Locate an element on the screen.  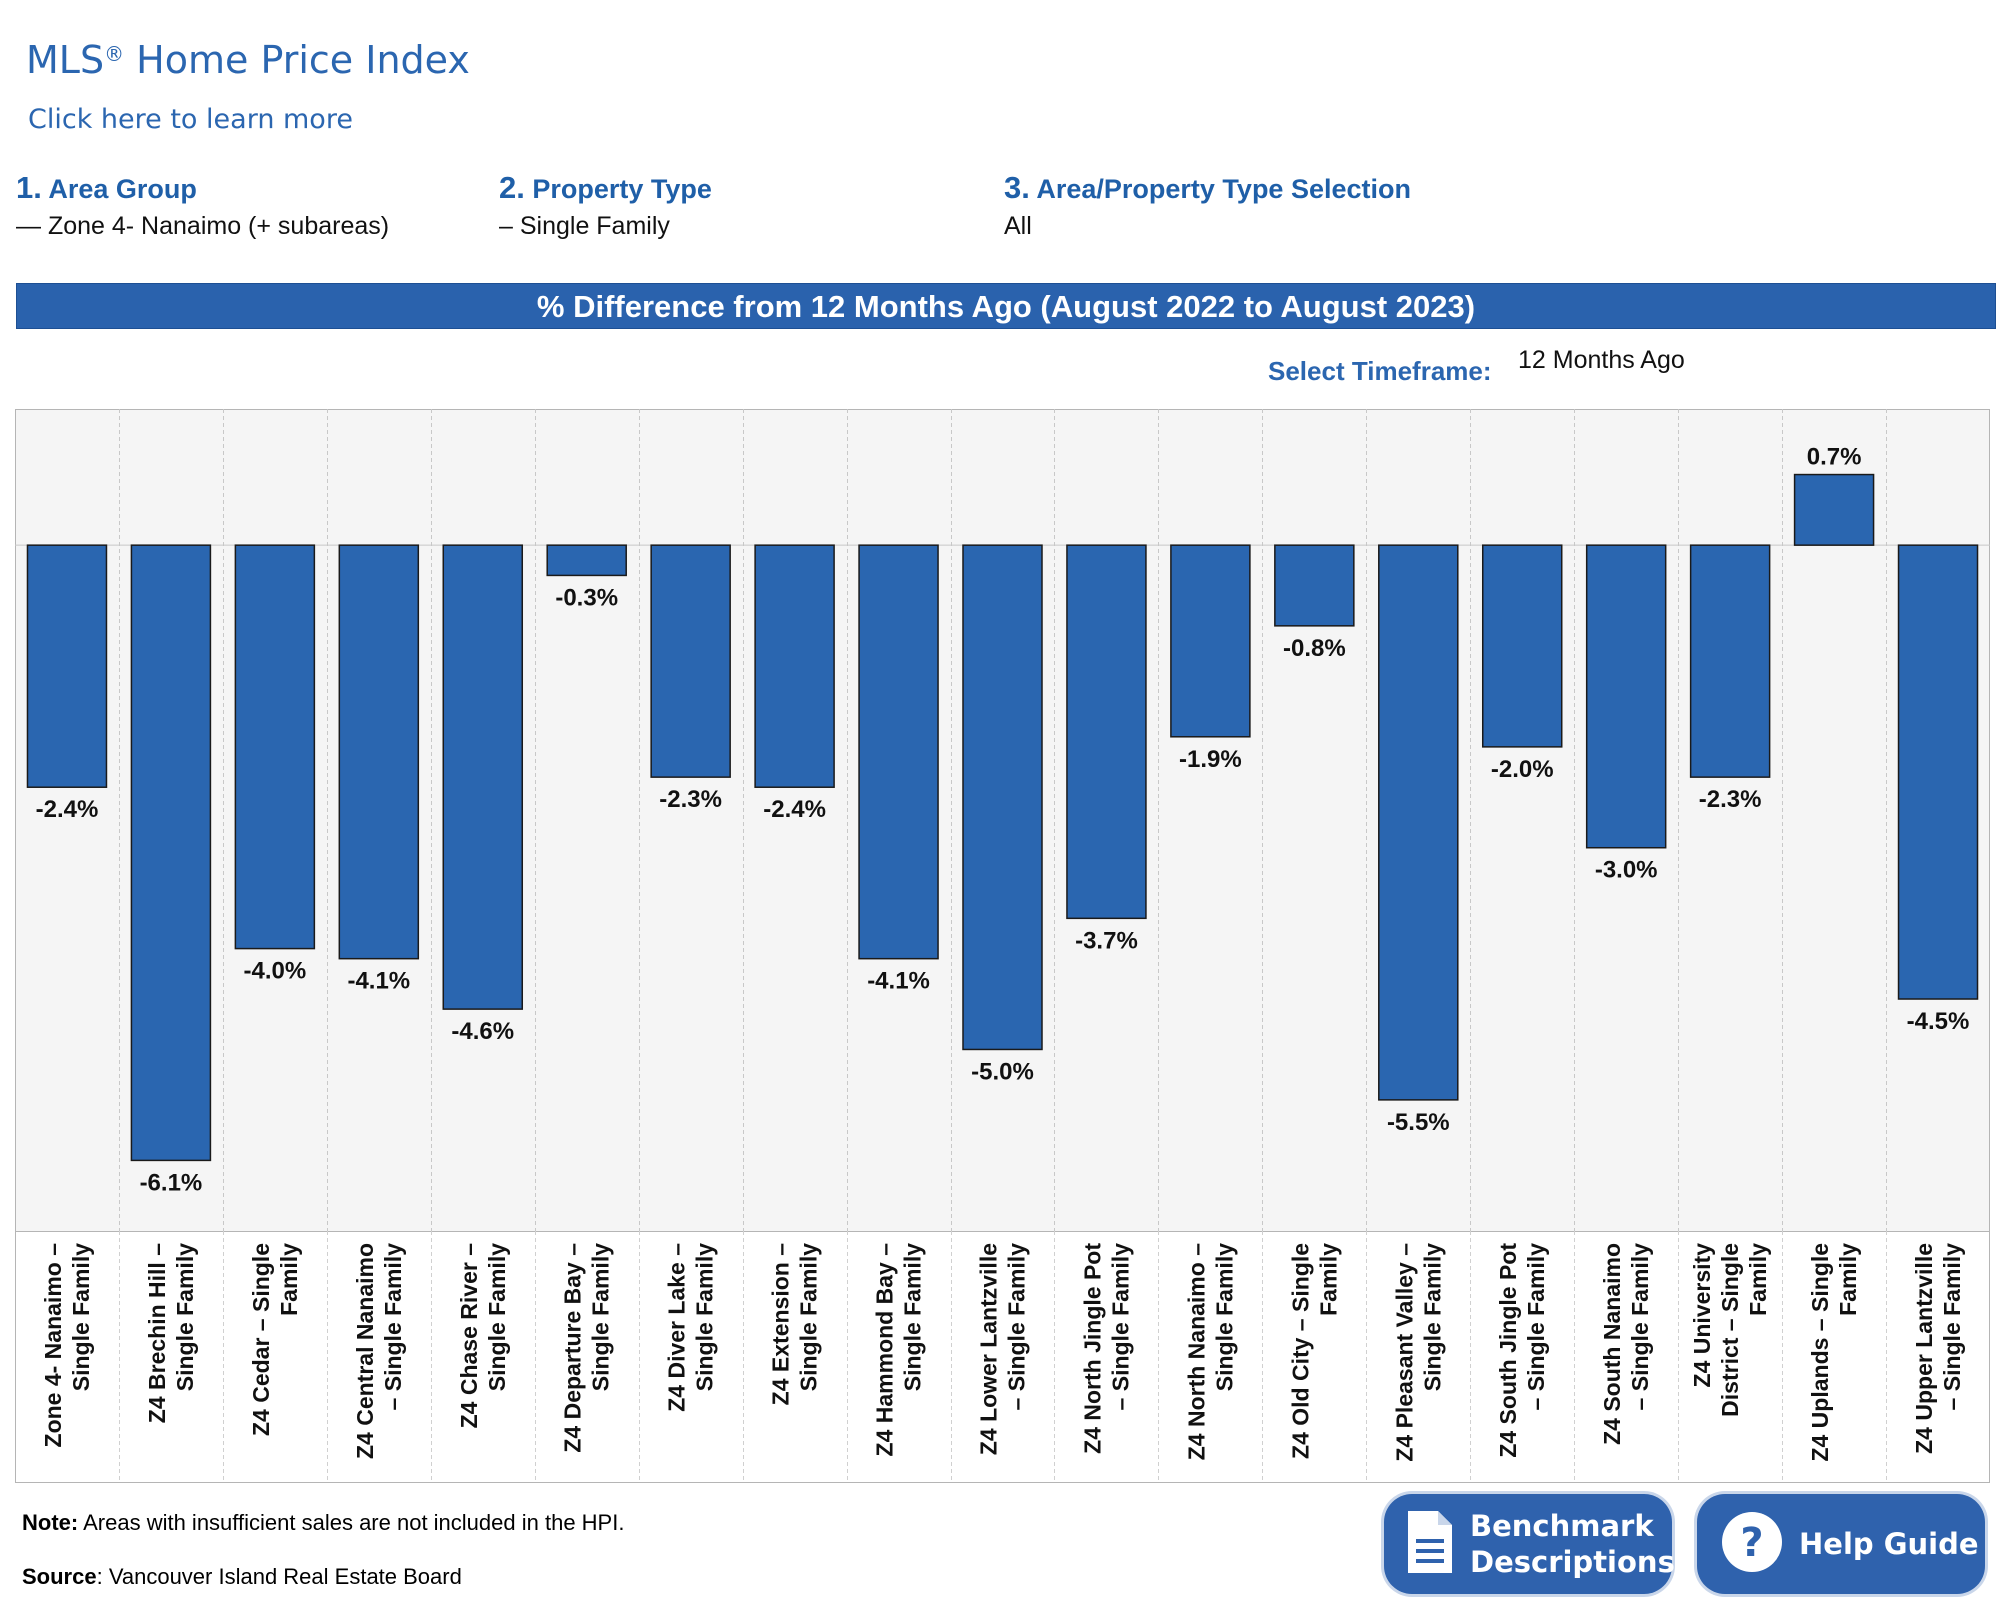
data-label: -3.0% is located at coordinates (1626, 870).